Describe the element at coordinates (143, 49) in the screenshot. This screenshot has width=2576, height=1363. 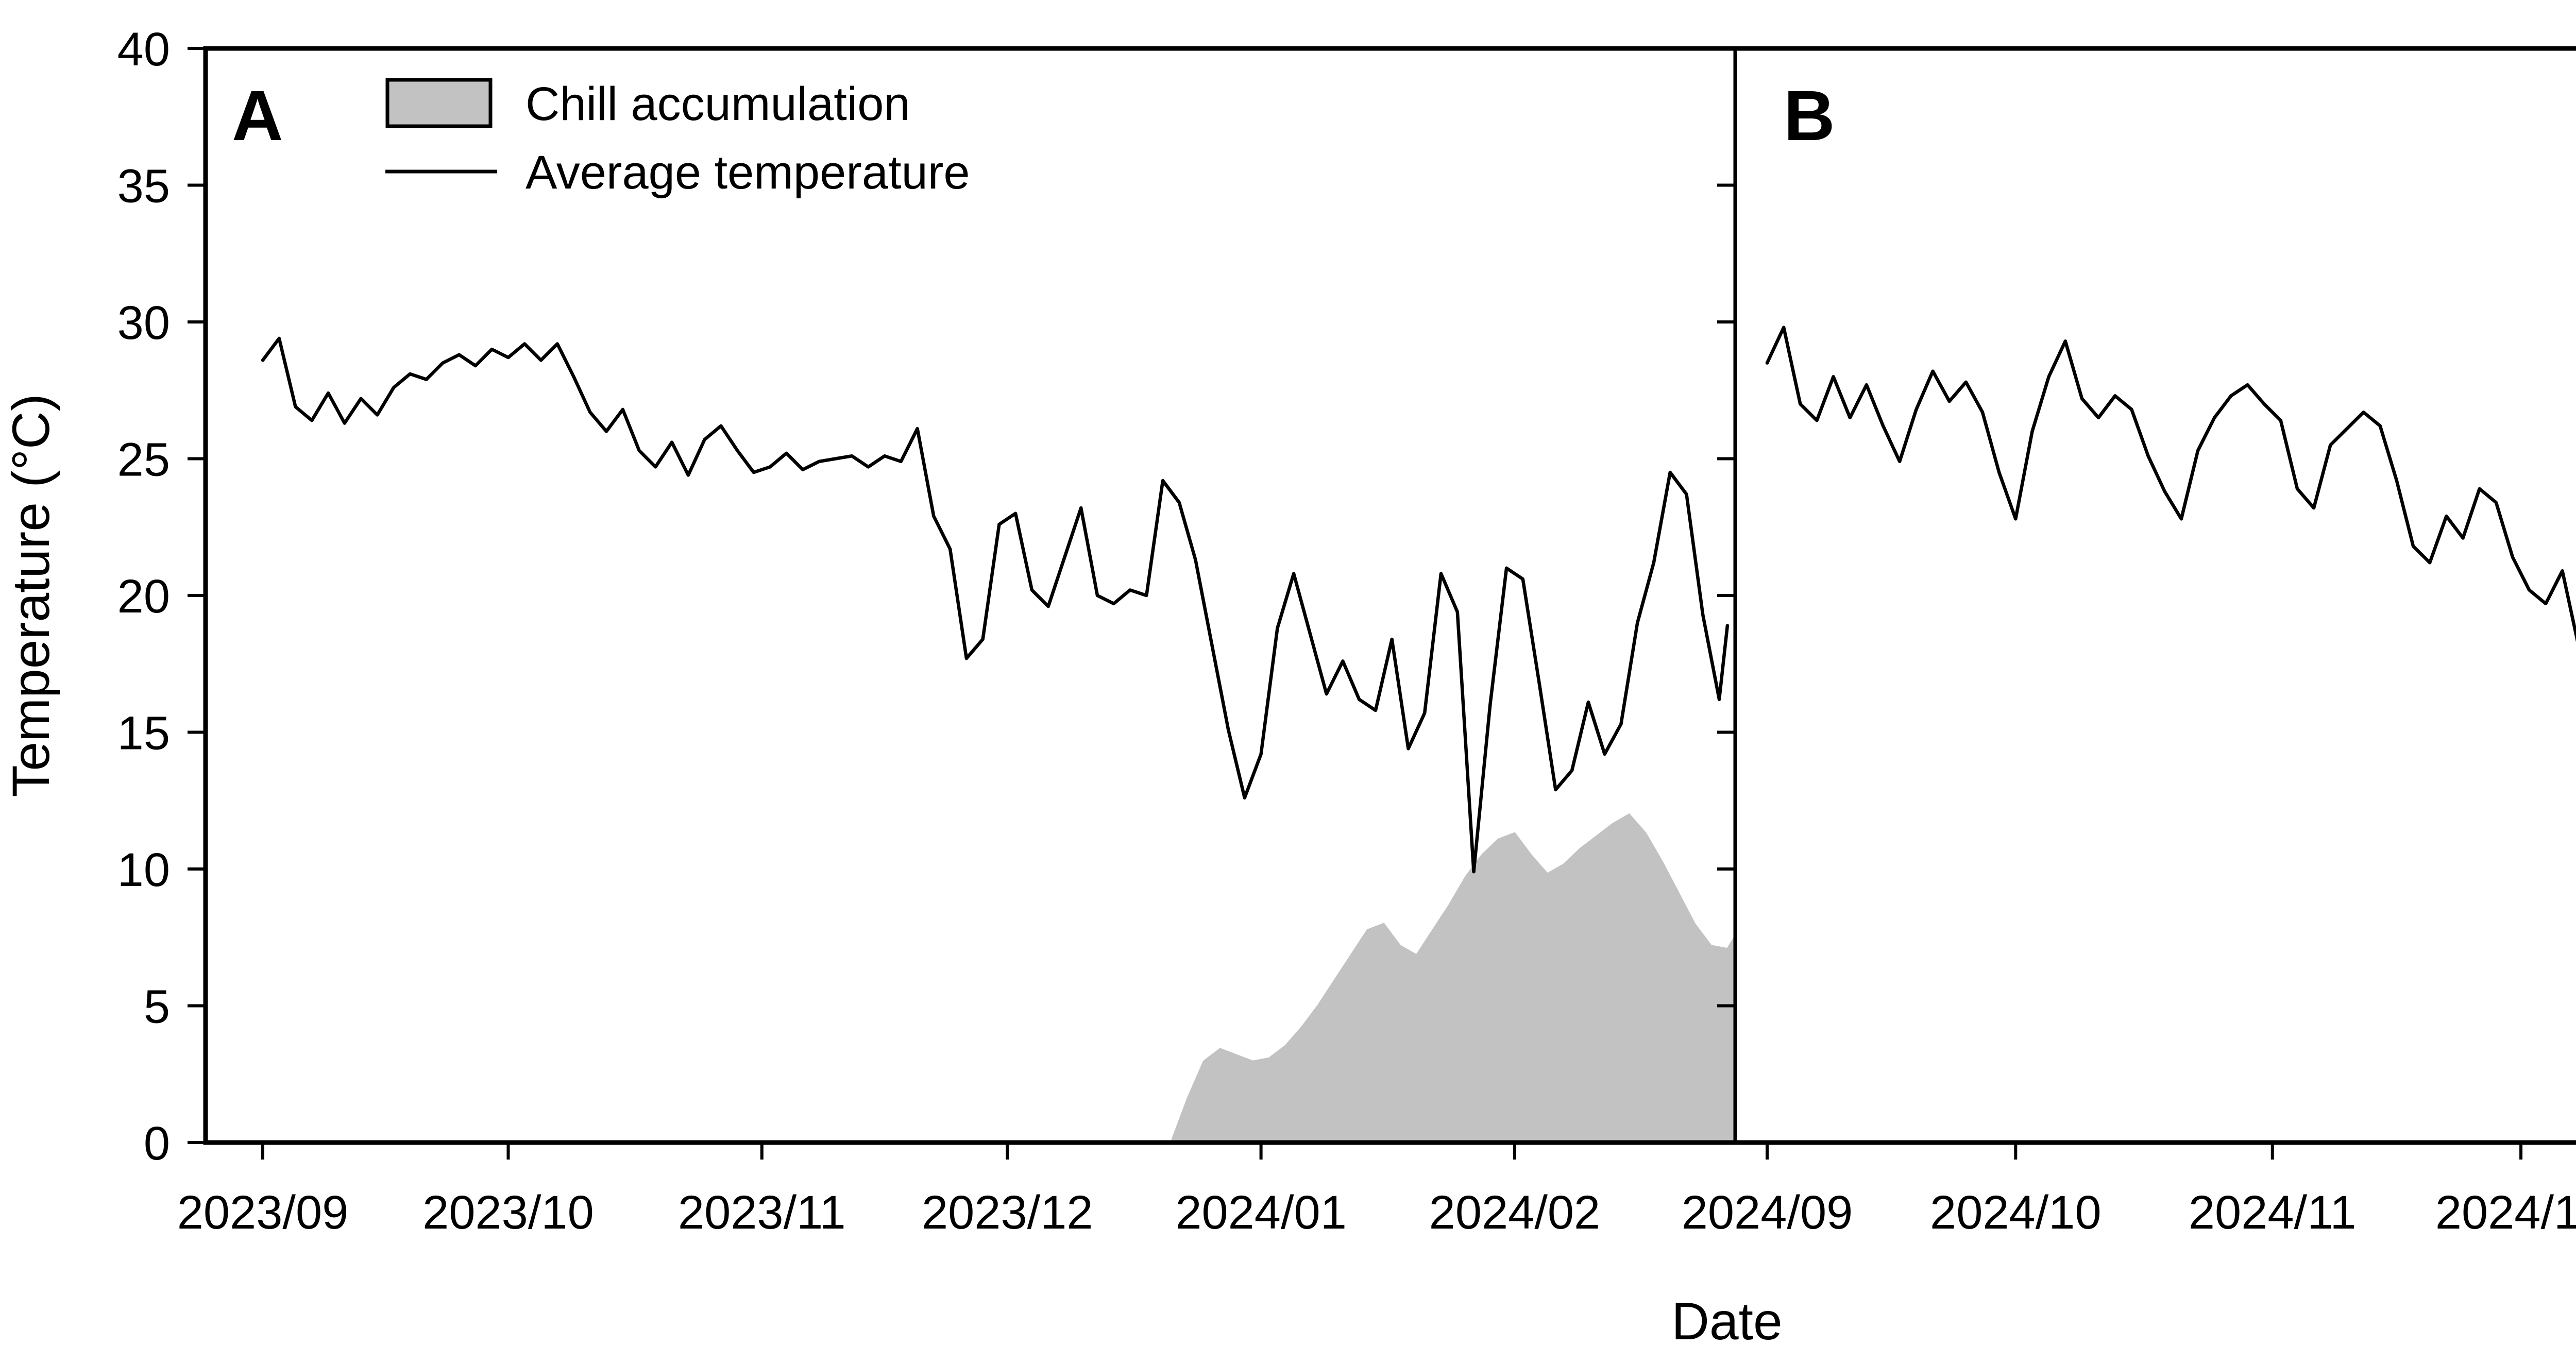
I see `y-left-tick-label: 40` at that location.